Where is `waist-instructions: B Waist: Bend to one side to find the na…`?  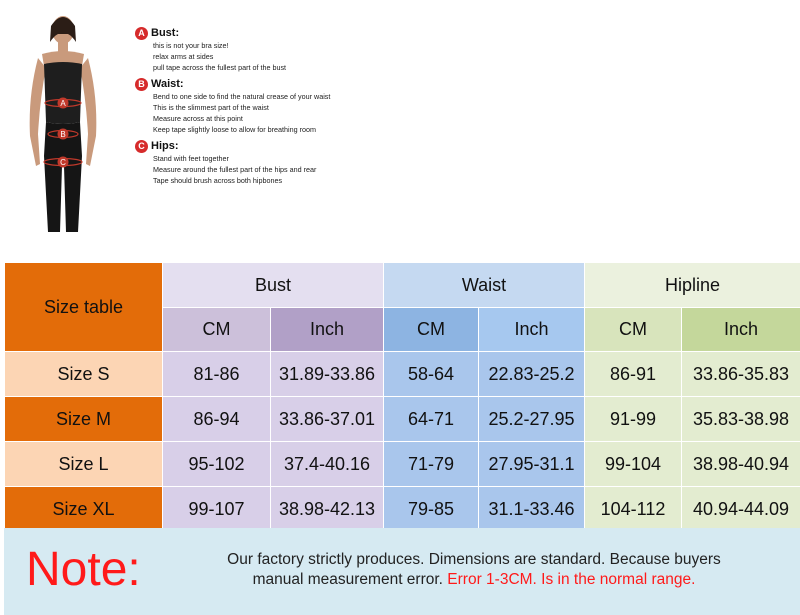 waist-instructions: B Waist: Bend to one side to find the na… is located at coordinates (300, 106).